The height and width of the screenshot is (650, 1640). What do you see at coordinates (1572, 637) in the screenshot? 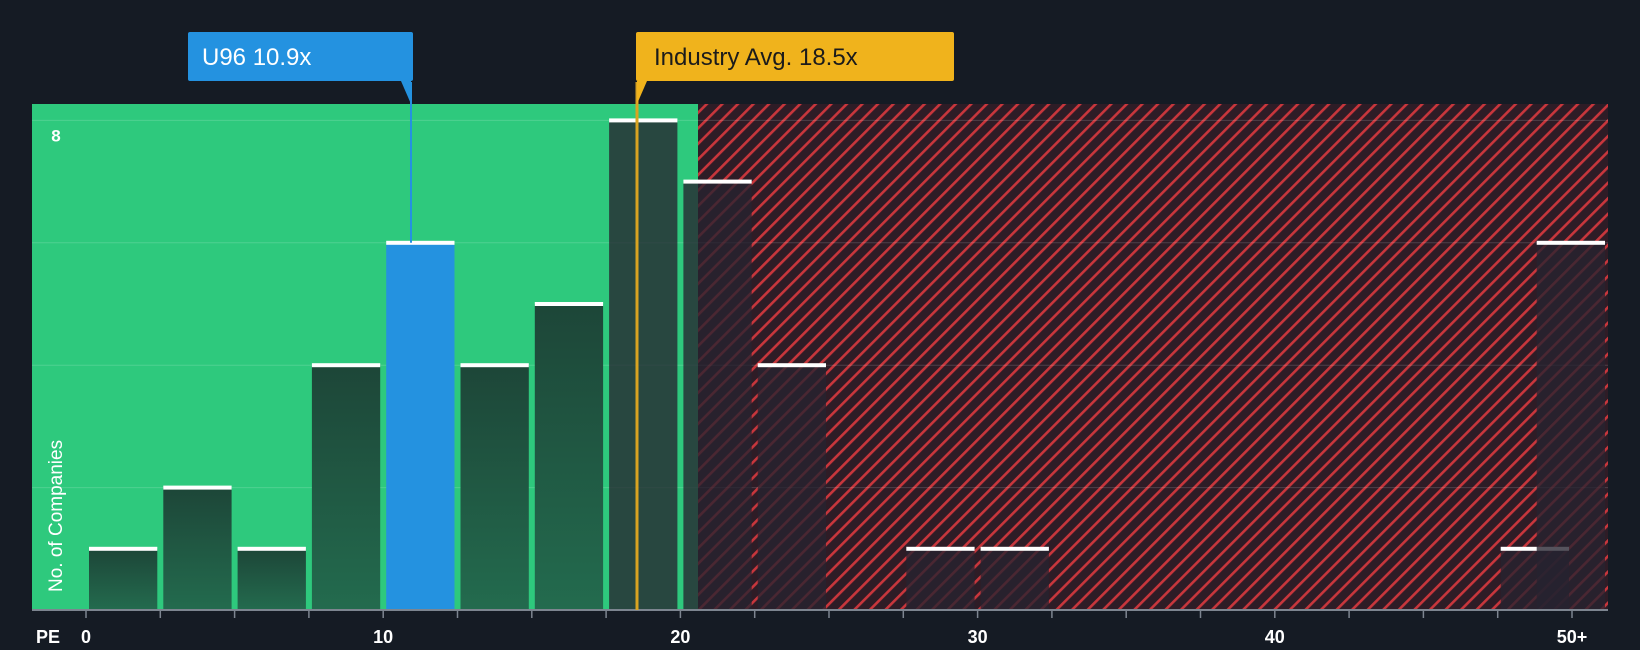
I see `x-tick-label: 50+` at bounding box center [1572, 637].